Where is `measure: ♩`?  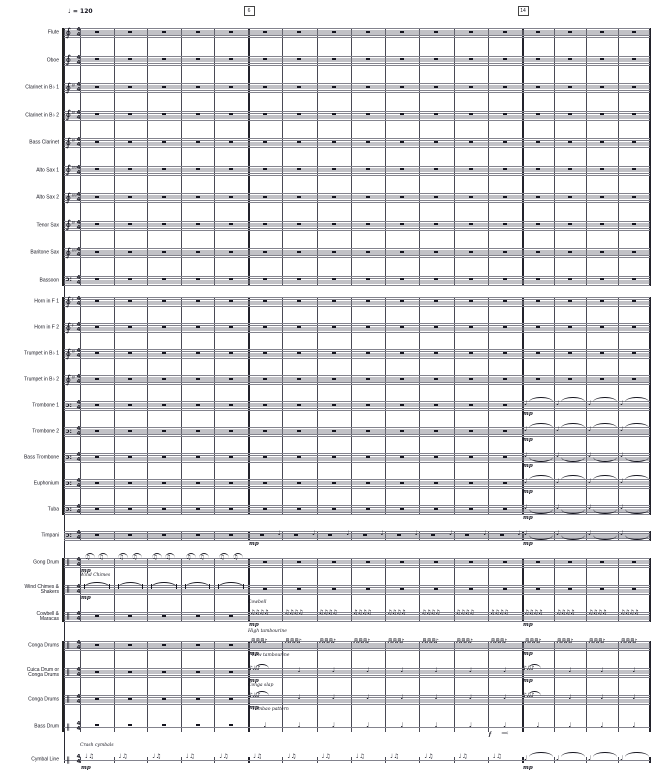 measure: ♩ is located at coordinates (634, 482).